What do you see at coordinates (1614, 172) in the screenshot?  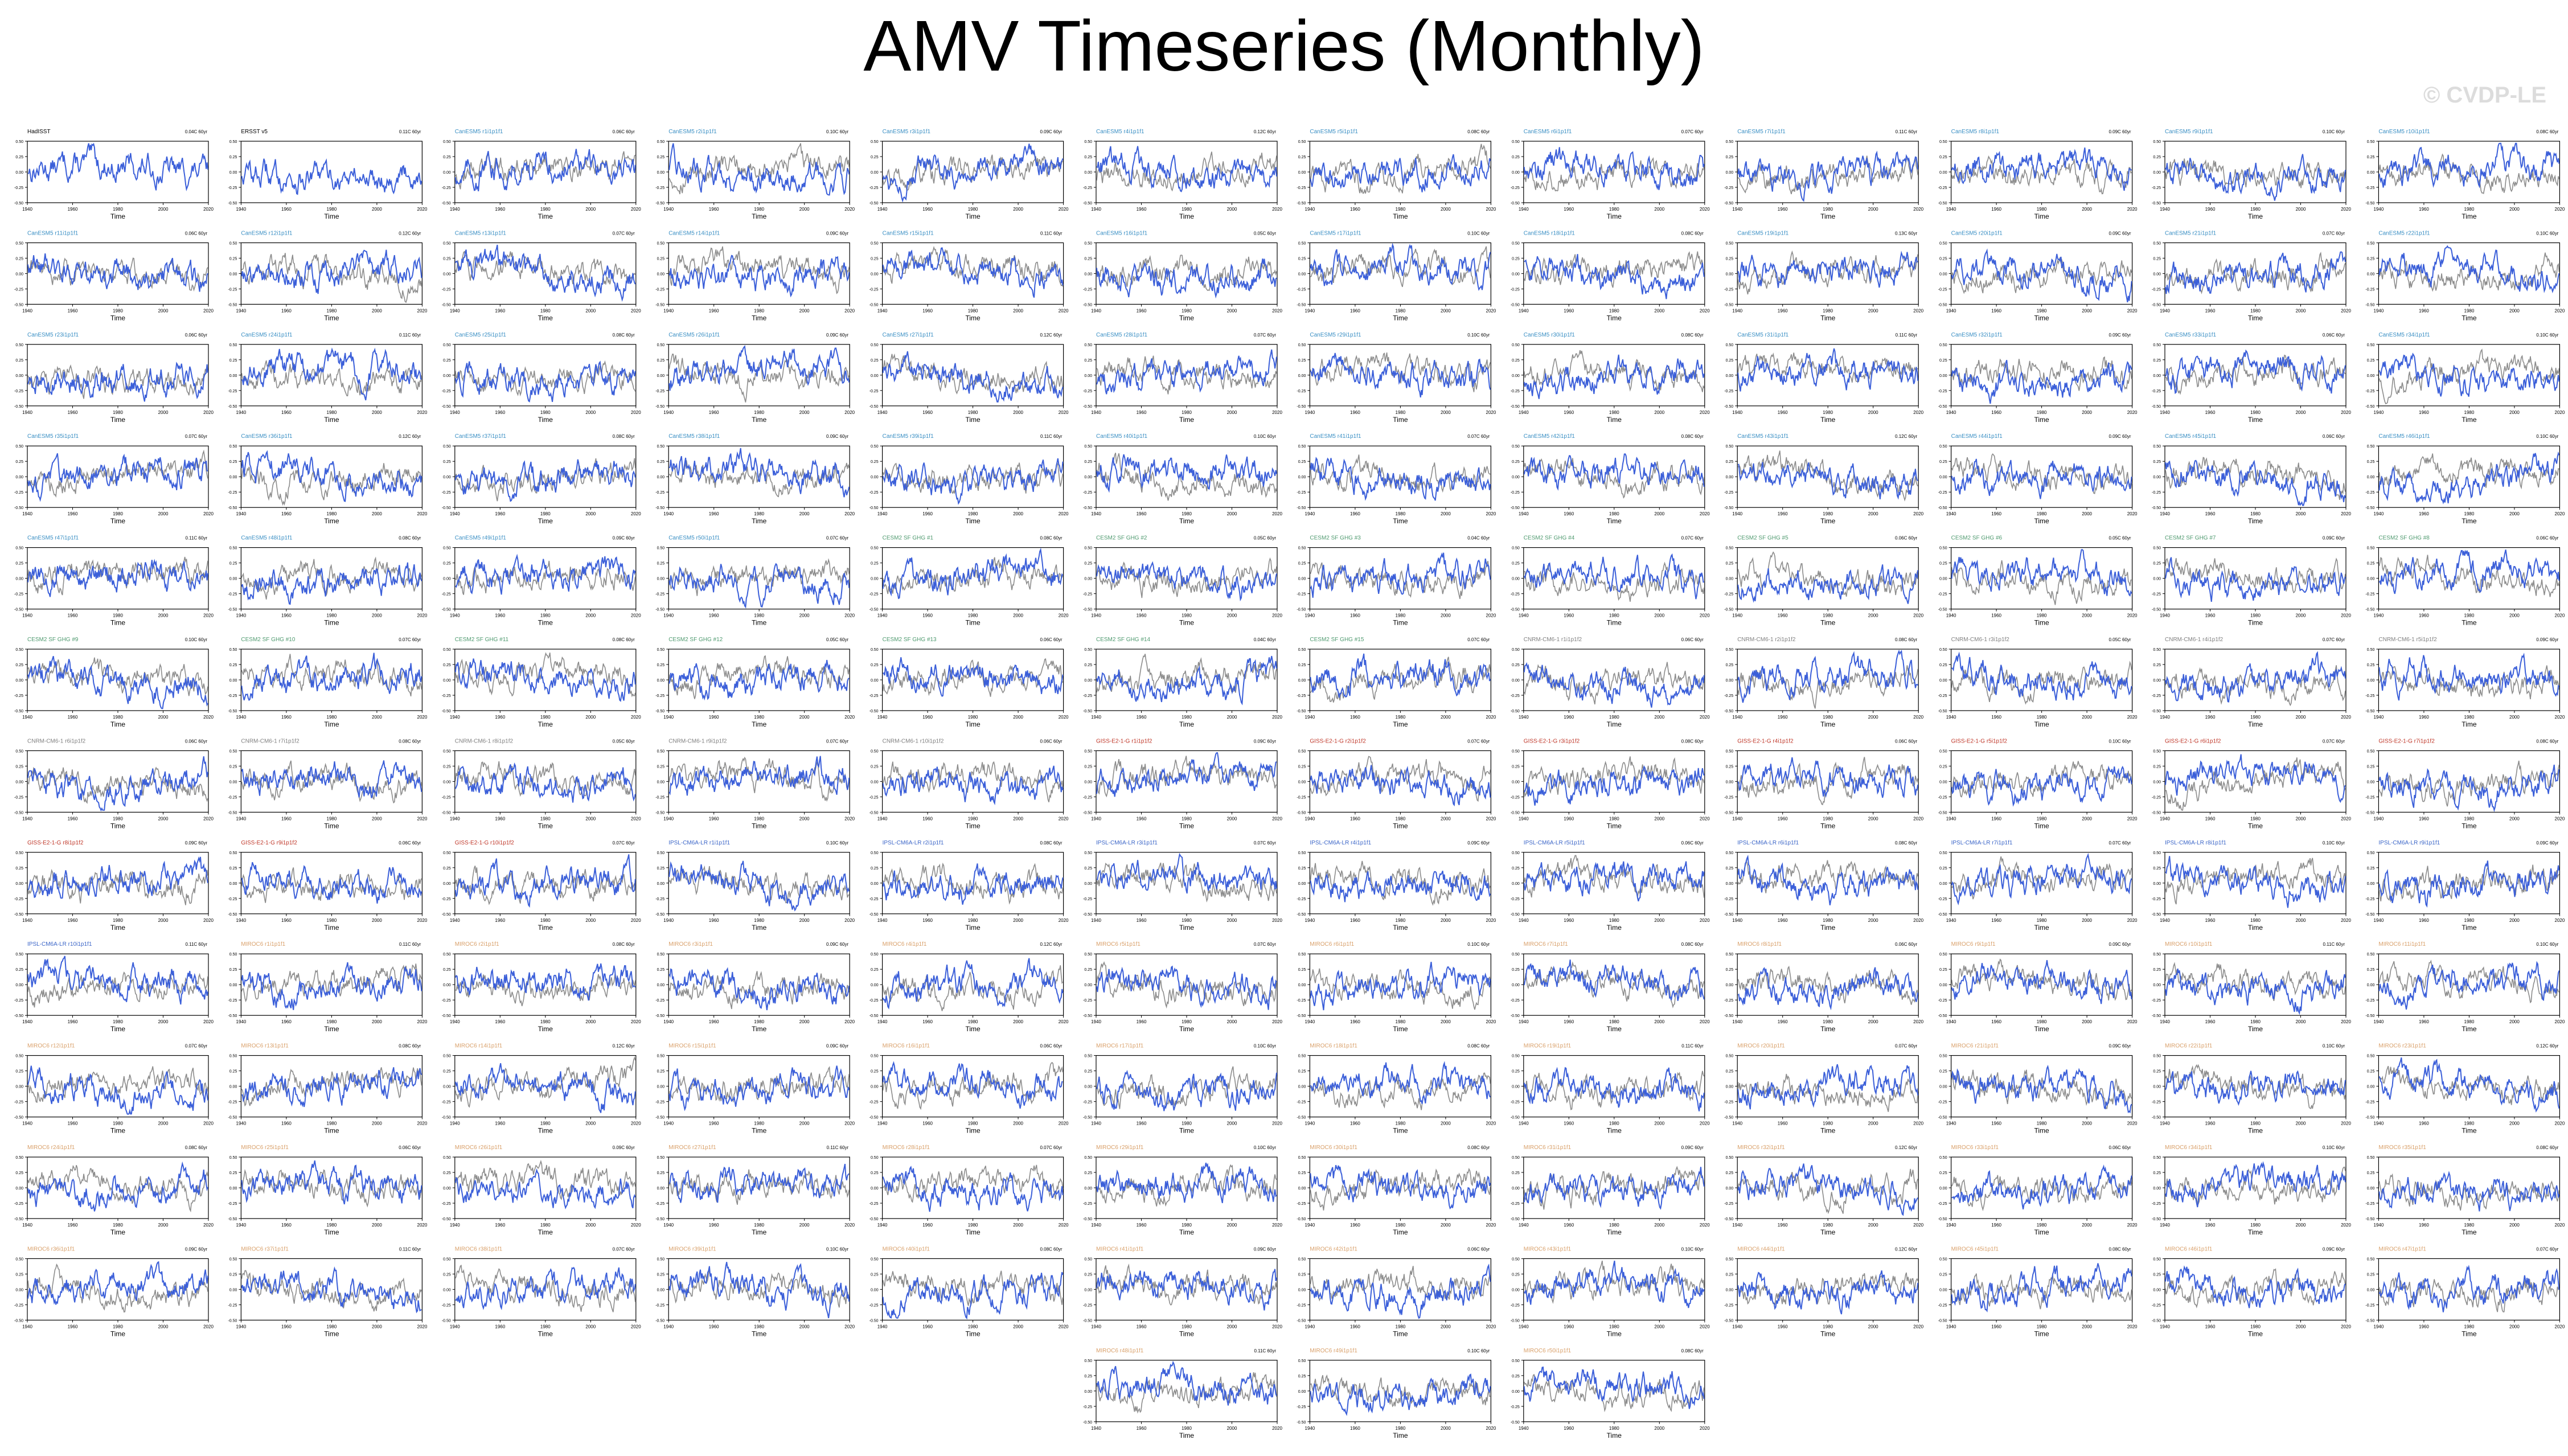 I see `panel-frame` at bounding box center [1614, 172].